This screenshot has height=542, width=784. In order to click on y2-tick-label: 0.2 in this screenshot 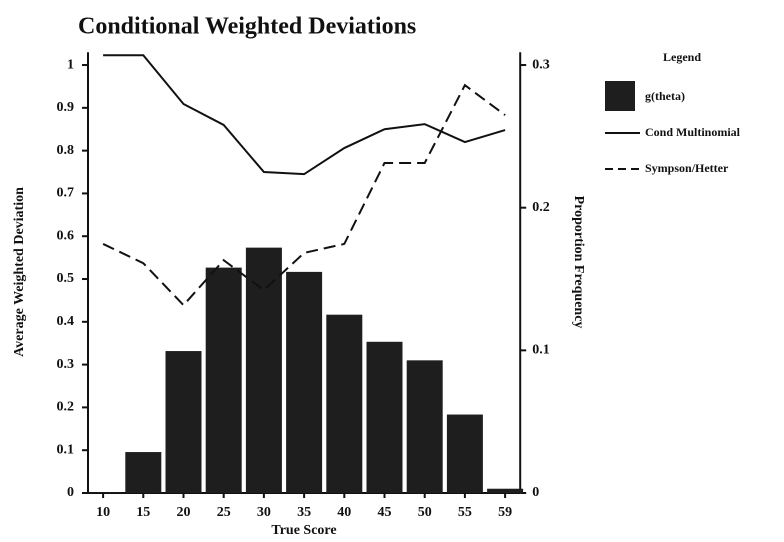, I will do `click(541, 207)`.